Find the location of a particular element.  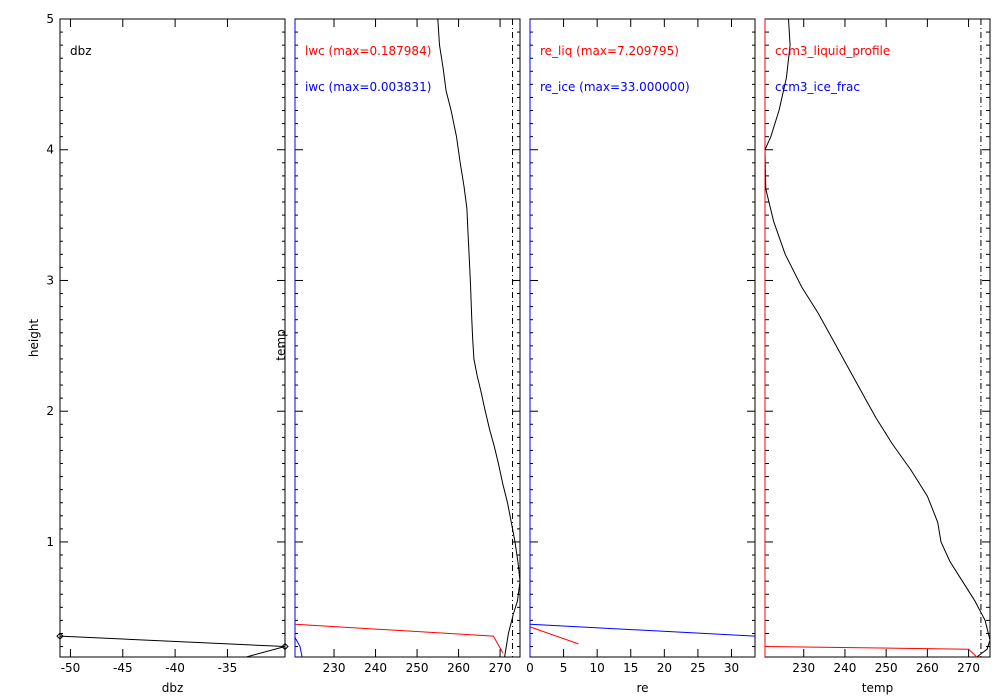

series-annotation: ccm3_liquid_profile is located at coordinates (832, 51).